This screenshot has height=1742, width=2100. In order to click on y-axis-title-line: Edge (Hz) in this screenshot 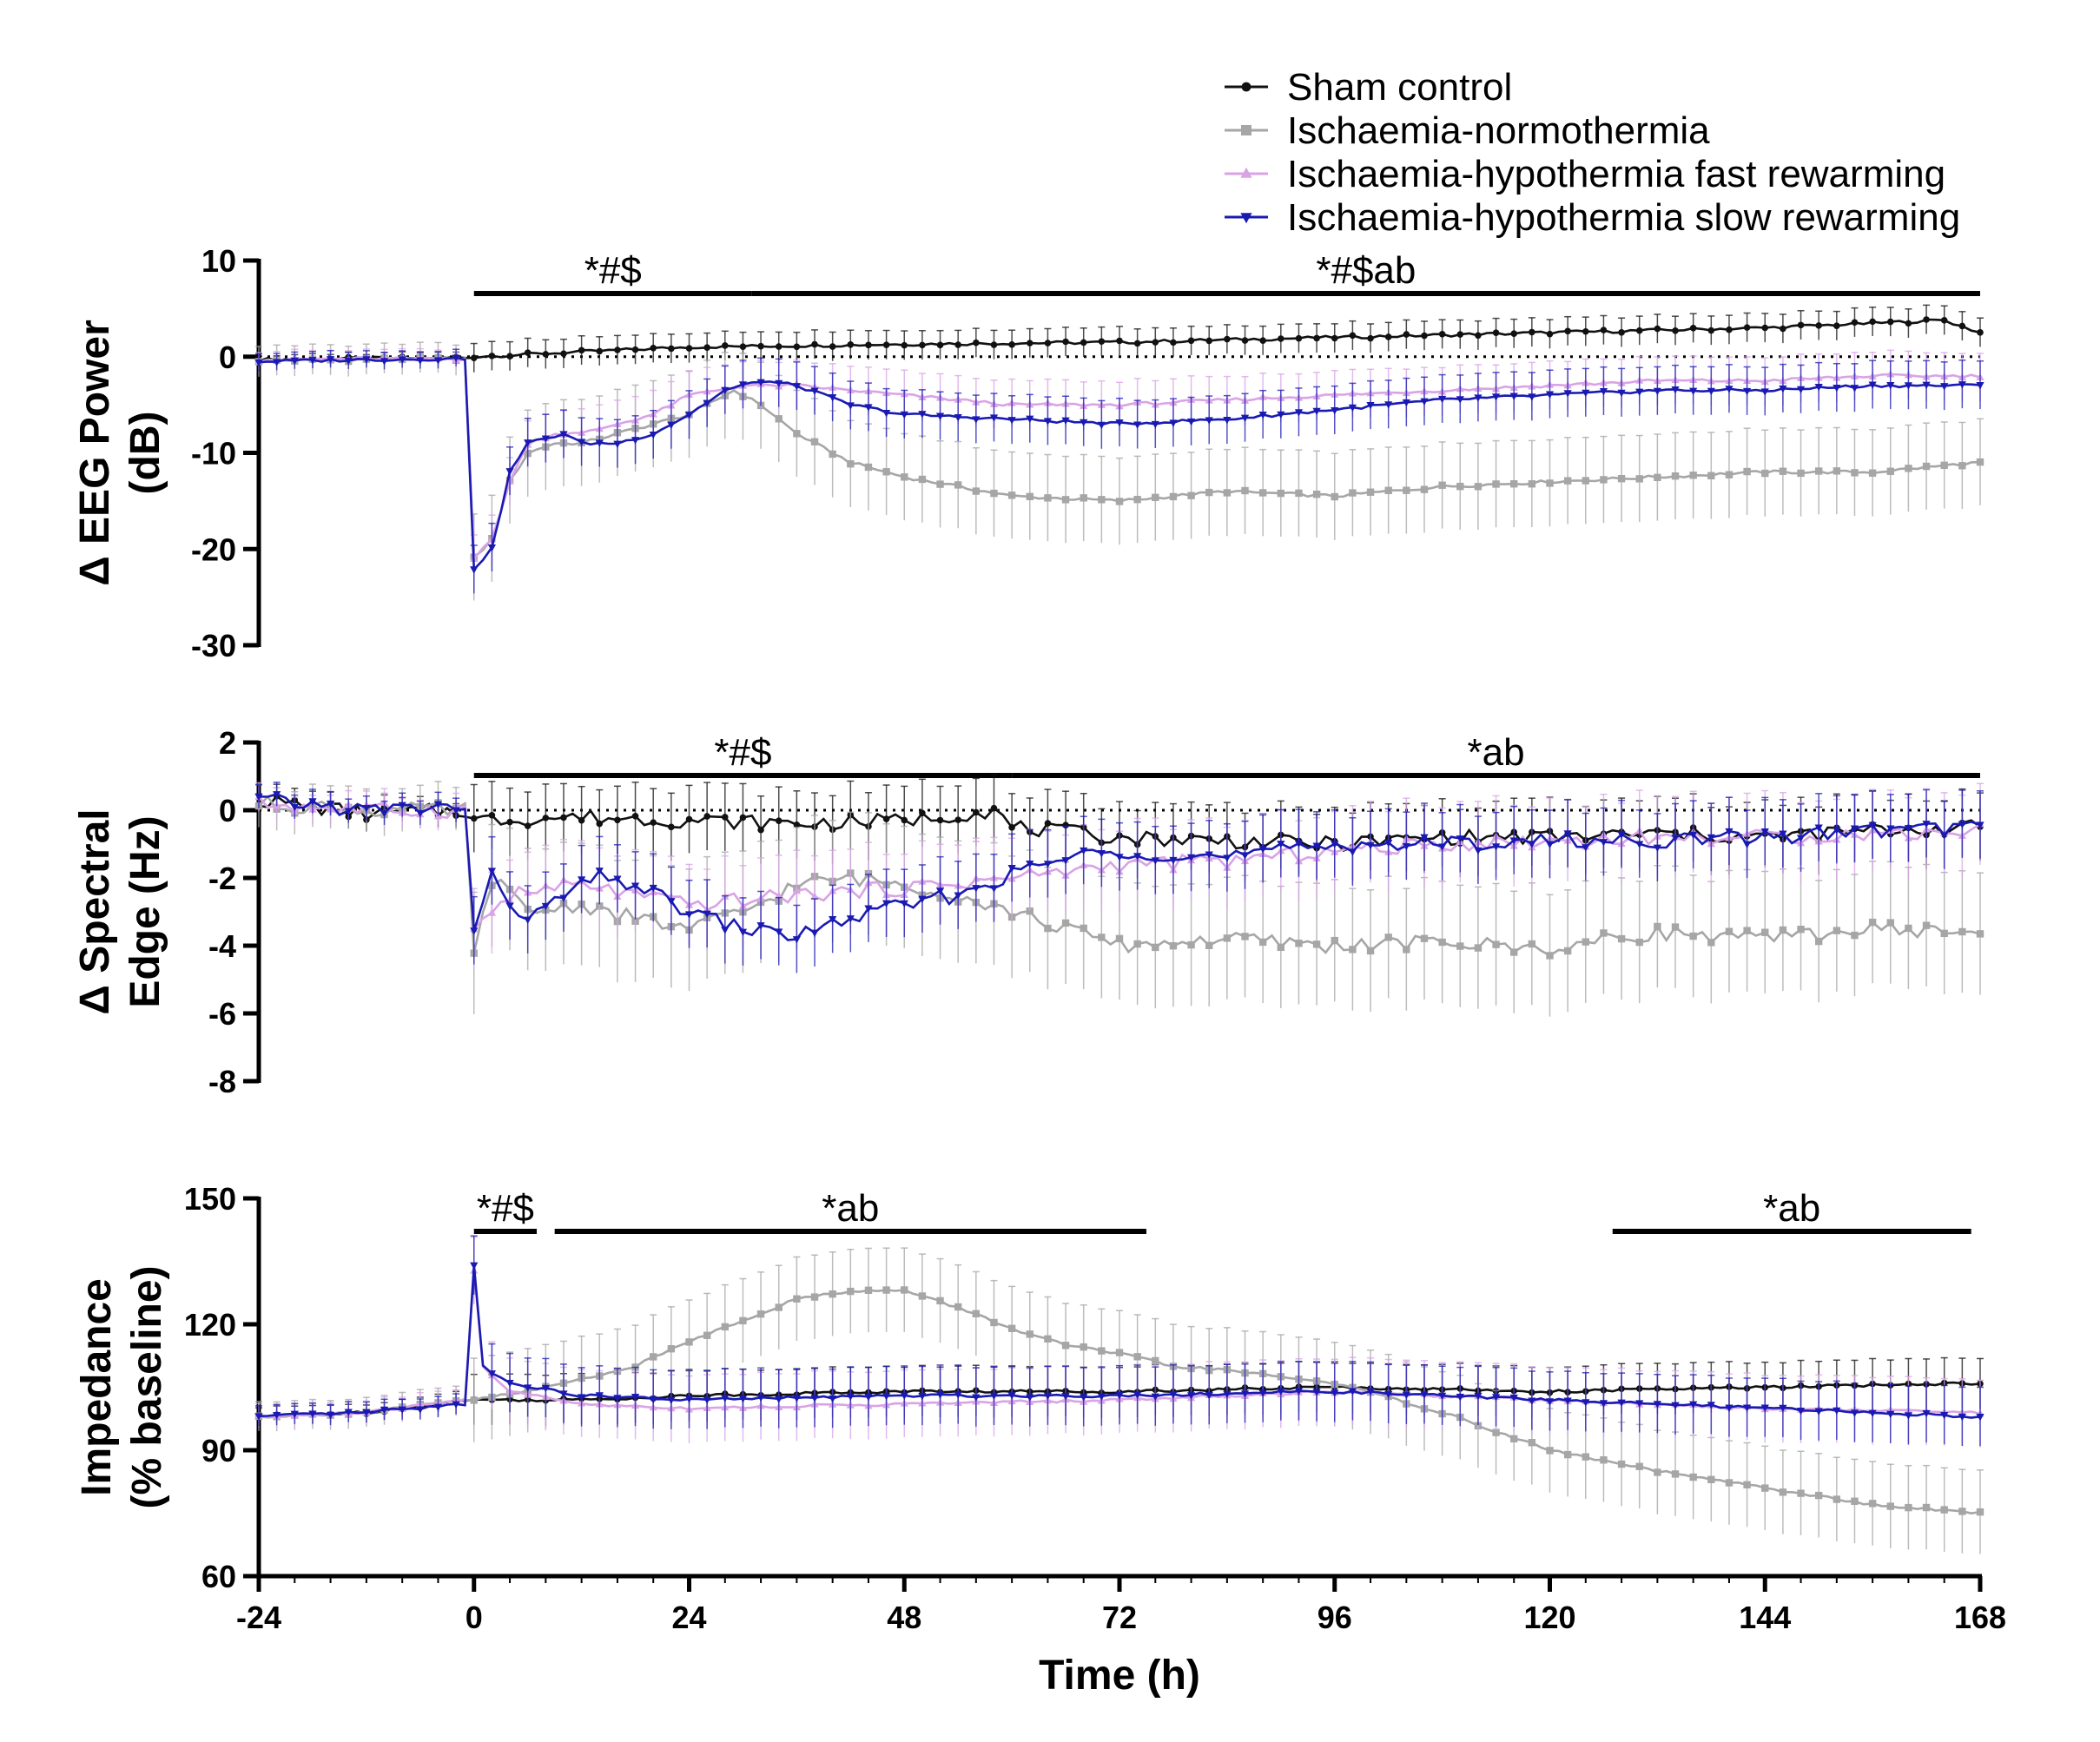, I will do `click(145, 911)`.